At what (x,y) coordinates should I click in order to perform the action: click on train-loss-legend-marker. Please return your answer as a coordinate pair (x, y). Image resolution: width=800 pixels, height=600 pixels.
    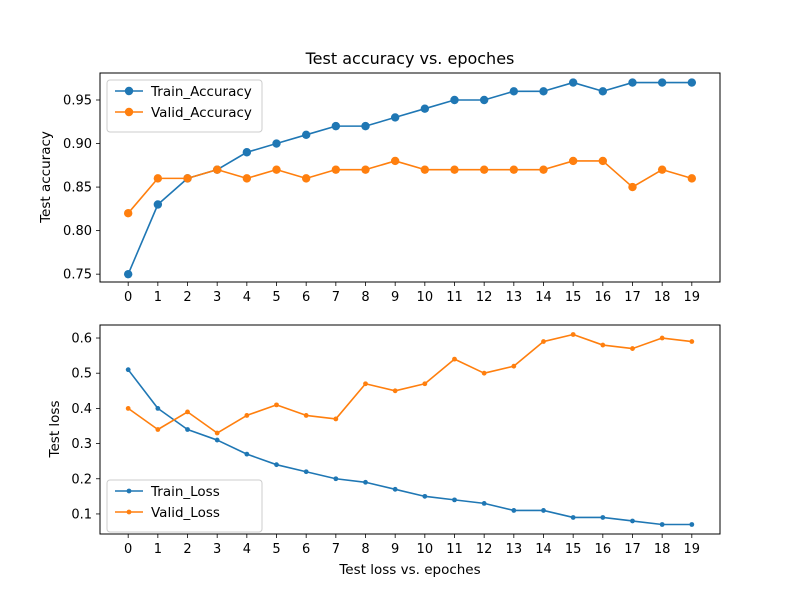
    Looking at the image, I should click on (129, 491).